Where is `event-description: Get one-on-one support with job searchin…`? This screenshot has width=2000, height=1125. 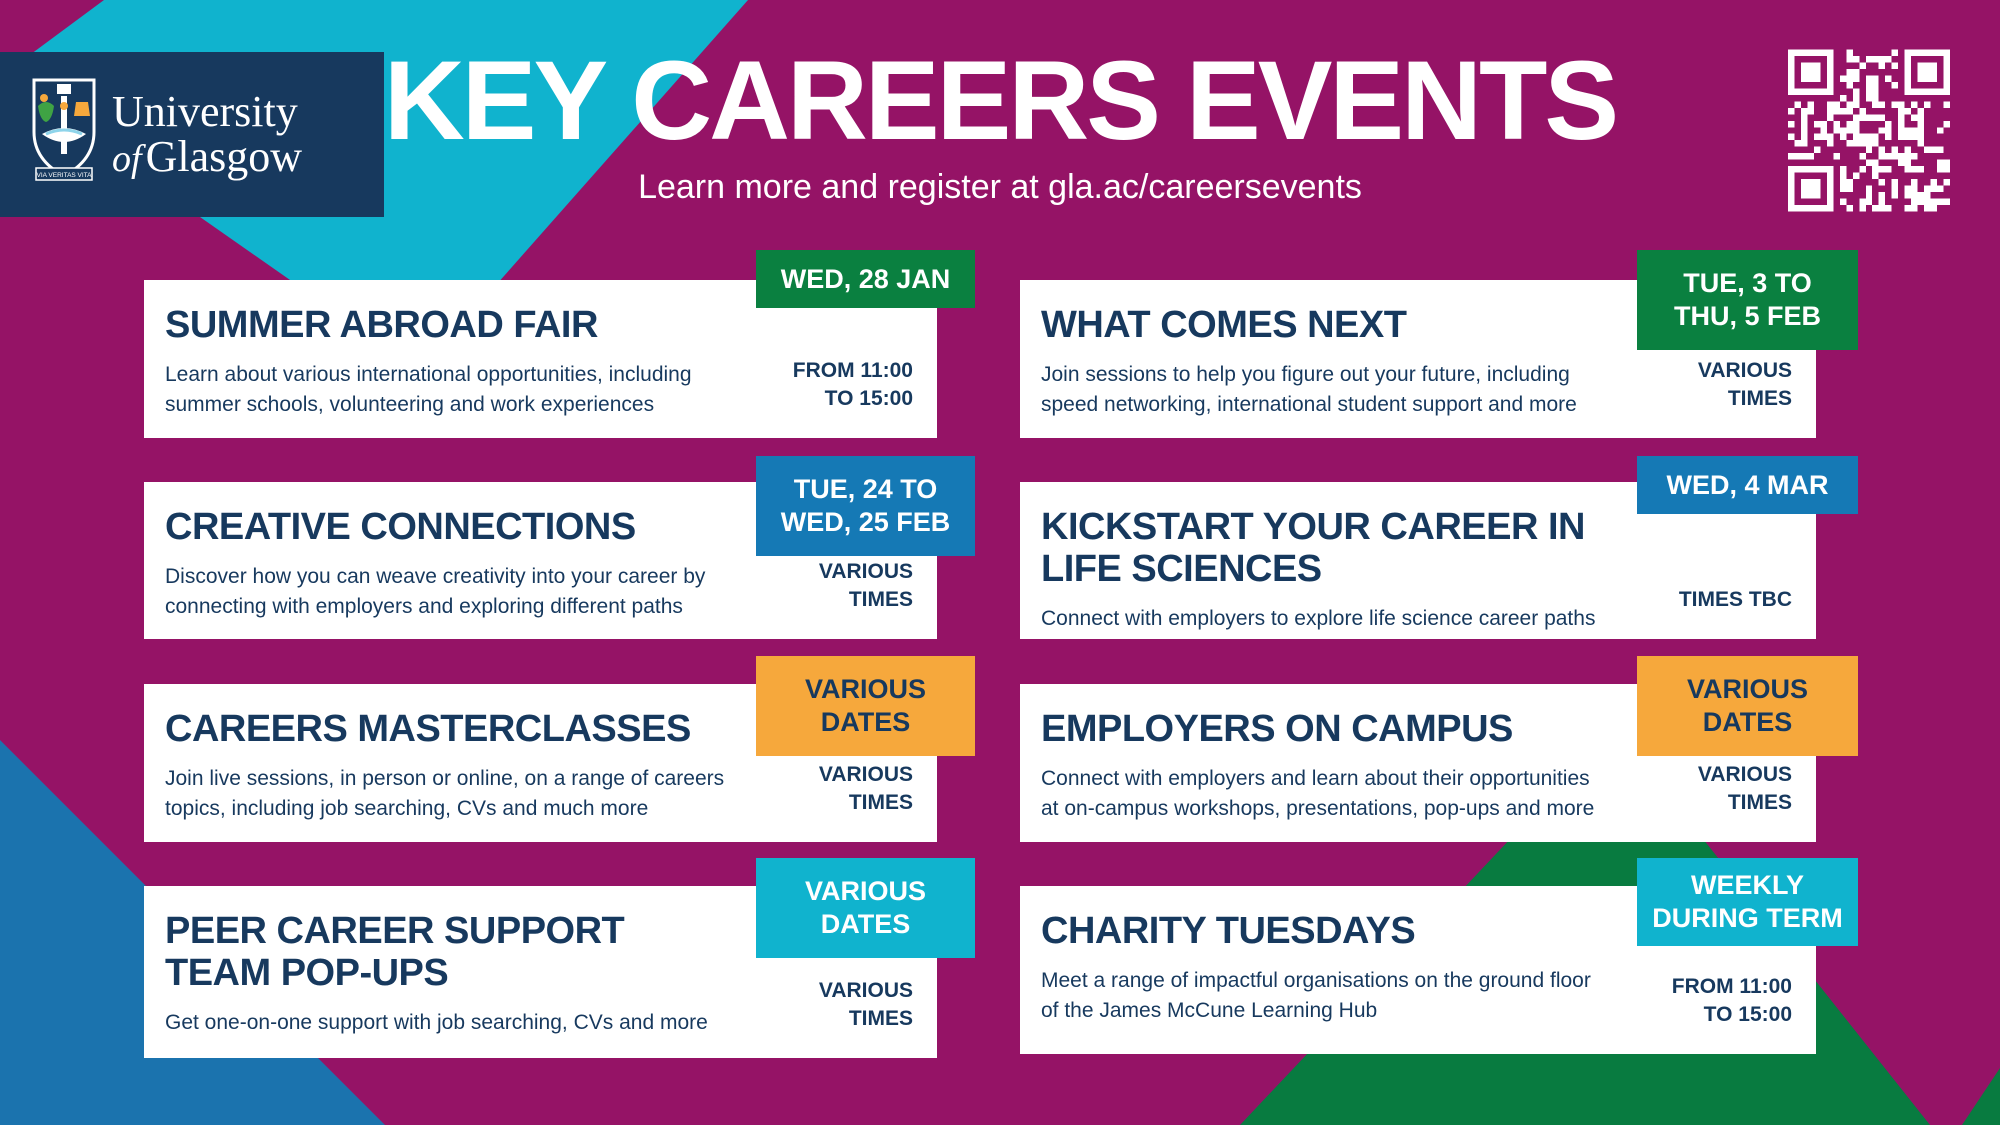 event-description: Get one-on-one support with job searchin… is located at coordinates (436, 1022).